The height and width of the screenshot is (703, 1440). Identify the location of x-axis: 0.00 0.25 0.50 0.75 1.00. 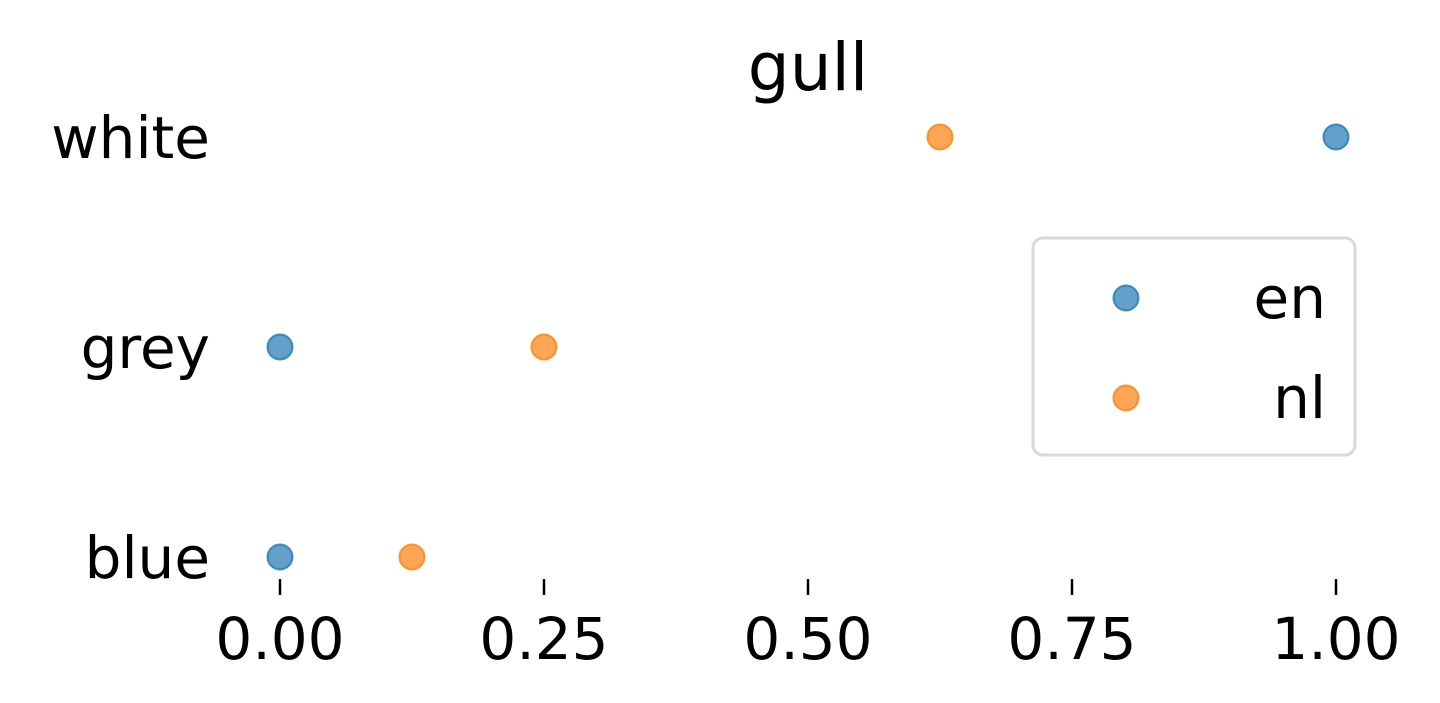
(808, 626).